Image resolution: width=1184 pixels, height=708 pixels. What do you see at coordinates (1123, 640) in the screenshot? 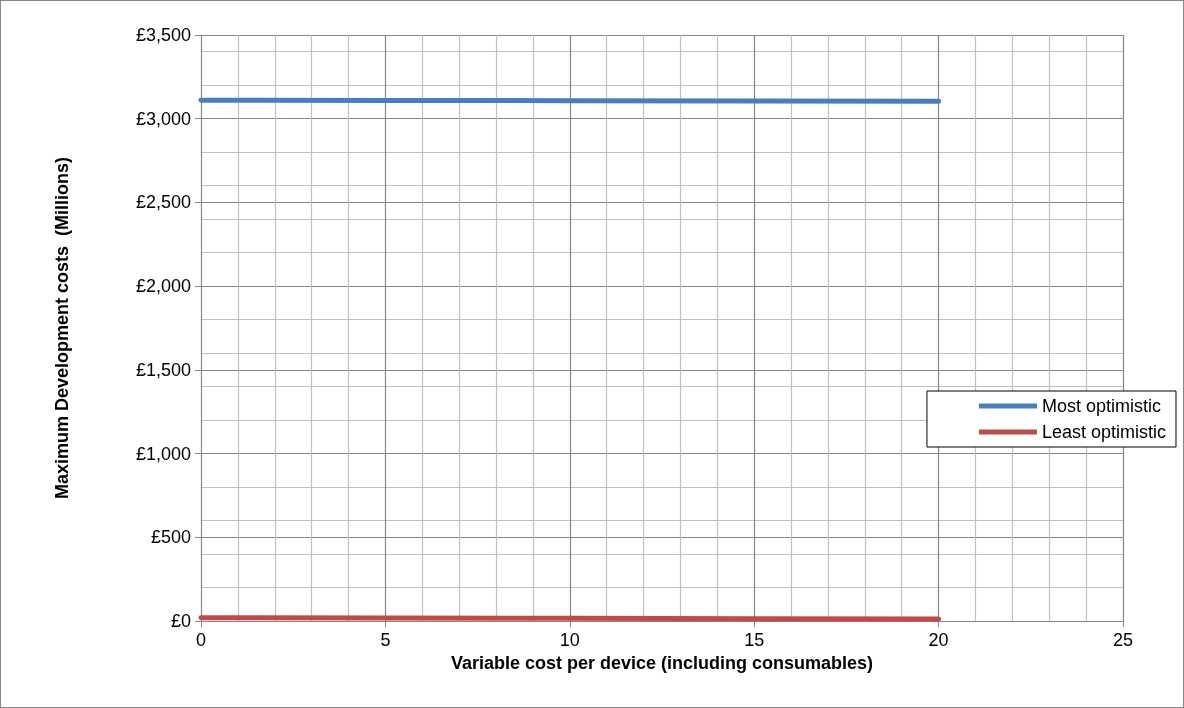
I see `x-tick-label: 25` at bounding box center [1123, 640].